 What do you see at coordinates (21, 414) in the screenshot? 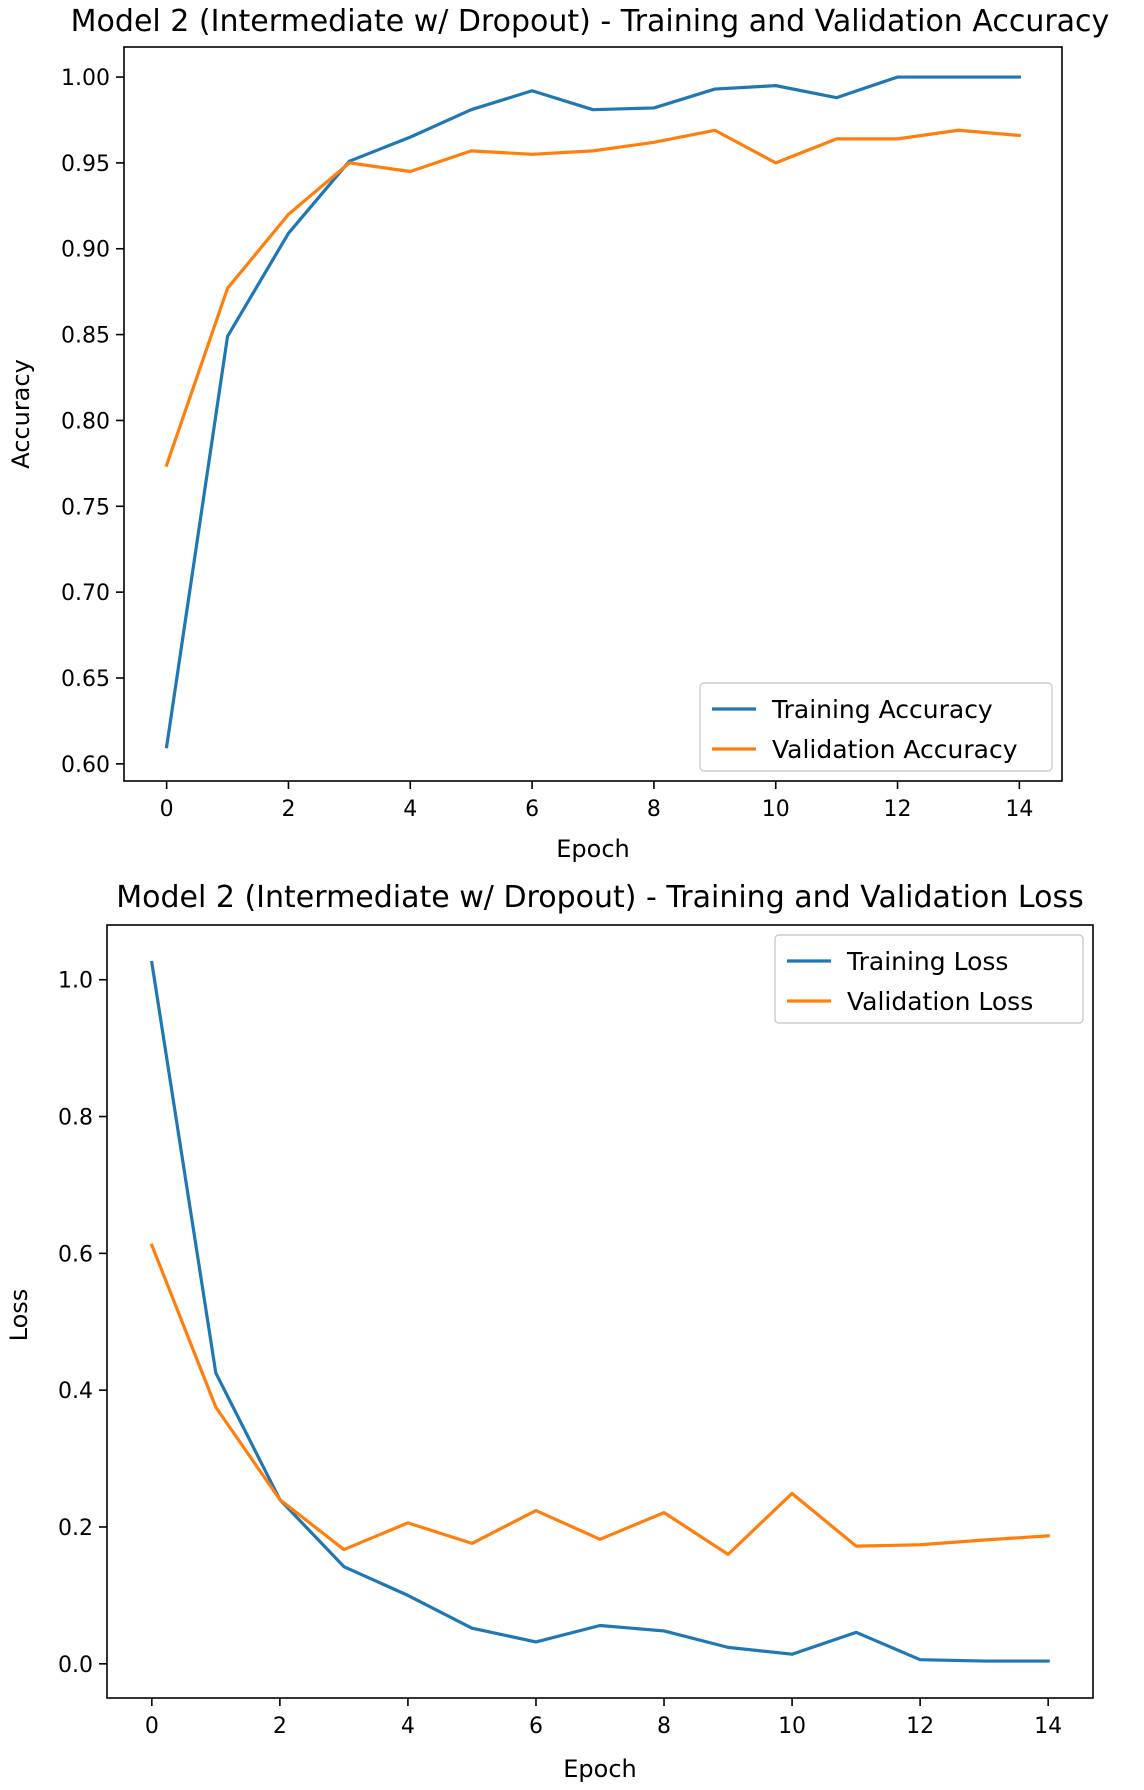
I see `y-axis-label: Accuracy` at bounding box center [21, 414].